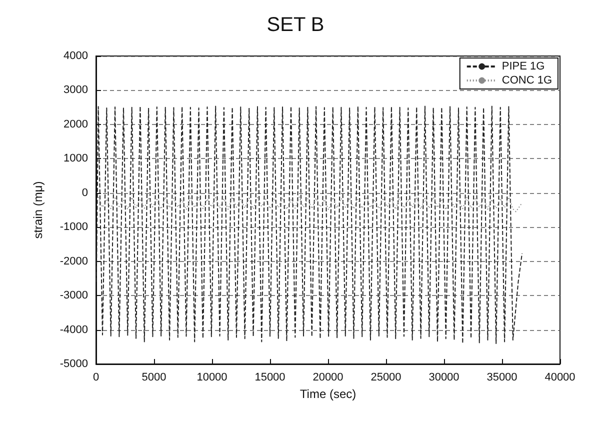 This screenshot has width=591, height=447. Describe the element at coordinates (502, 378) in the screenshot. I see `x-tick-label: 35000` at that location.